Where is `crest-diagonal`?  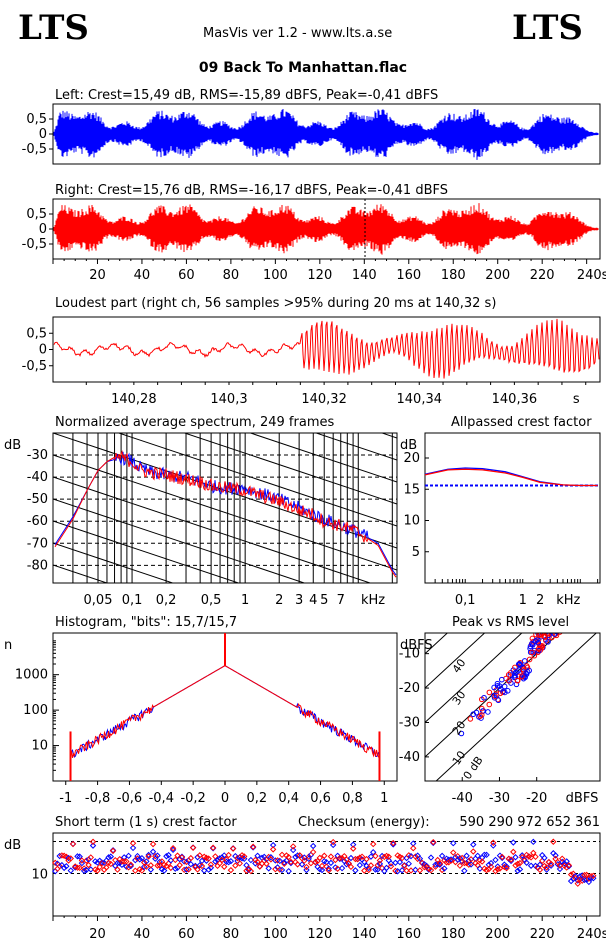 crest-diagonal is located at coordinates (516, 707).